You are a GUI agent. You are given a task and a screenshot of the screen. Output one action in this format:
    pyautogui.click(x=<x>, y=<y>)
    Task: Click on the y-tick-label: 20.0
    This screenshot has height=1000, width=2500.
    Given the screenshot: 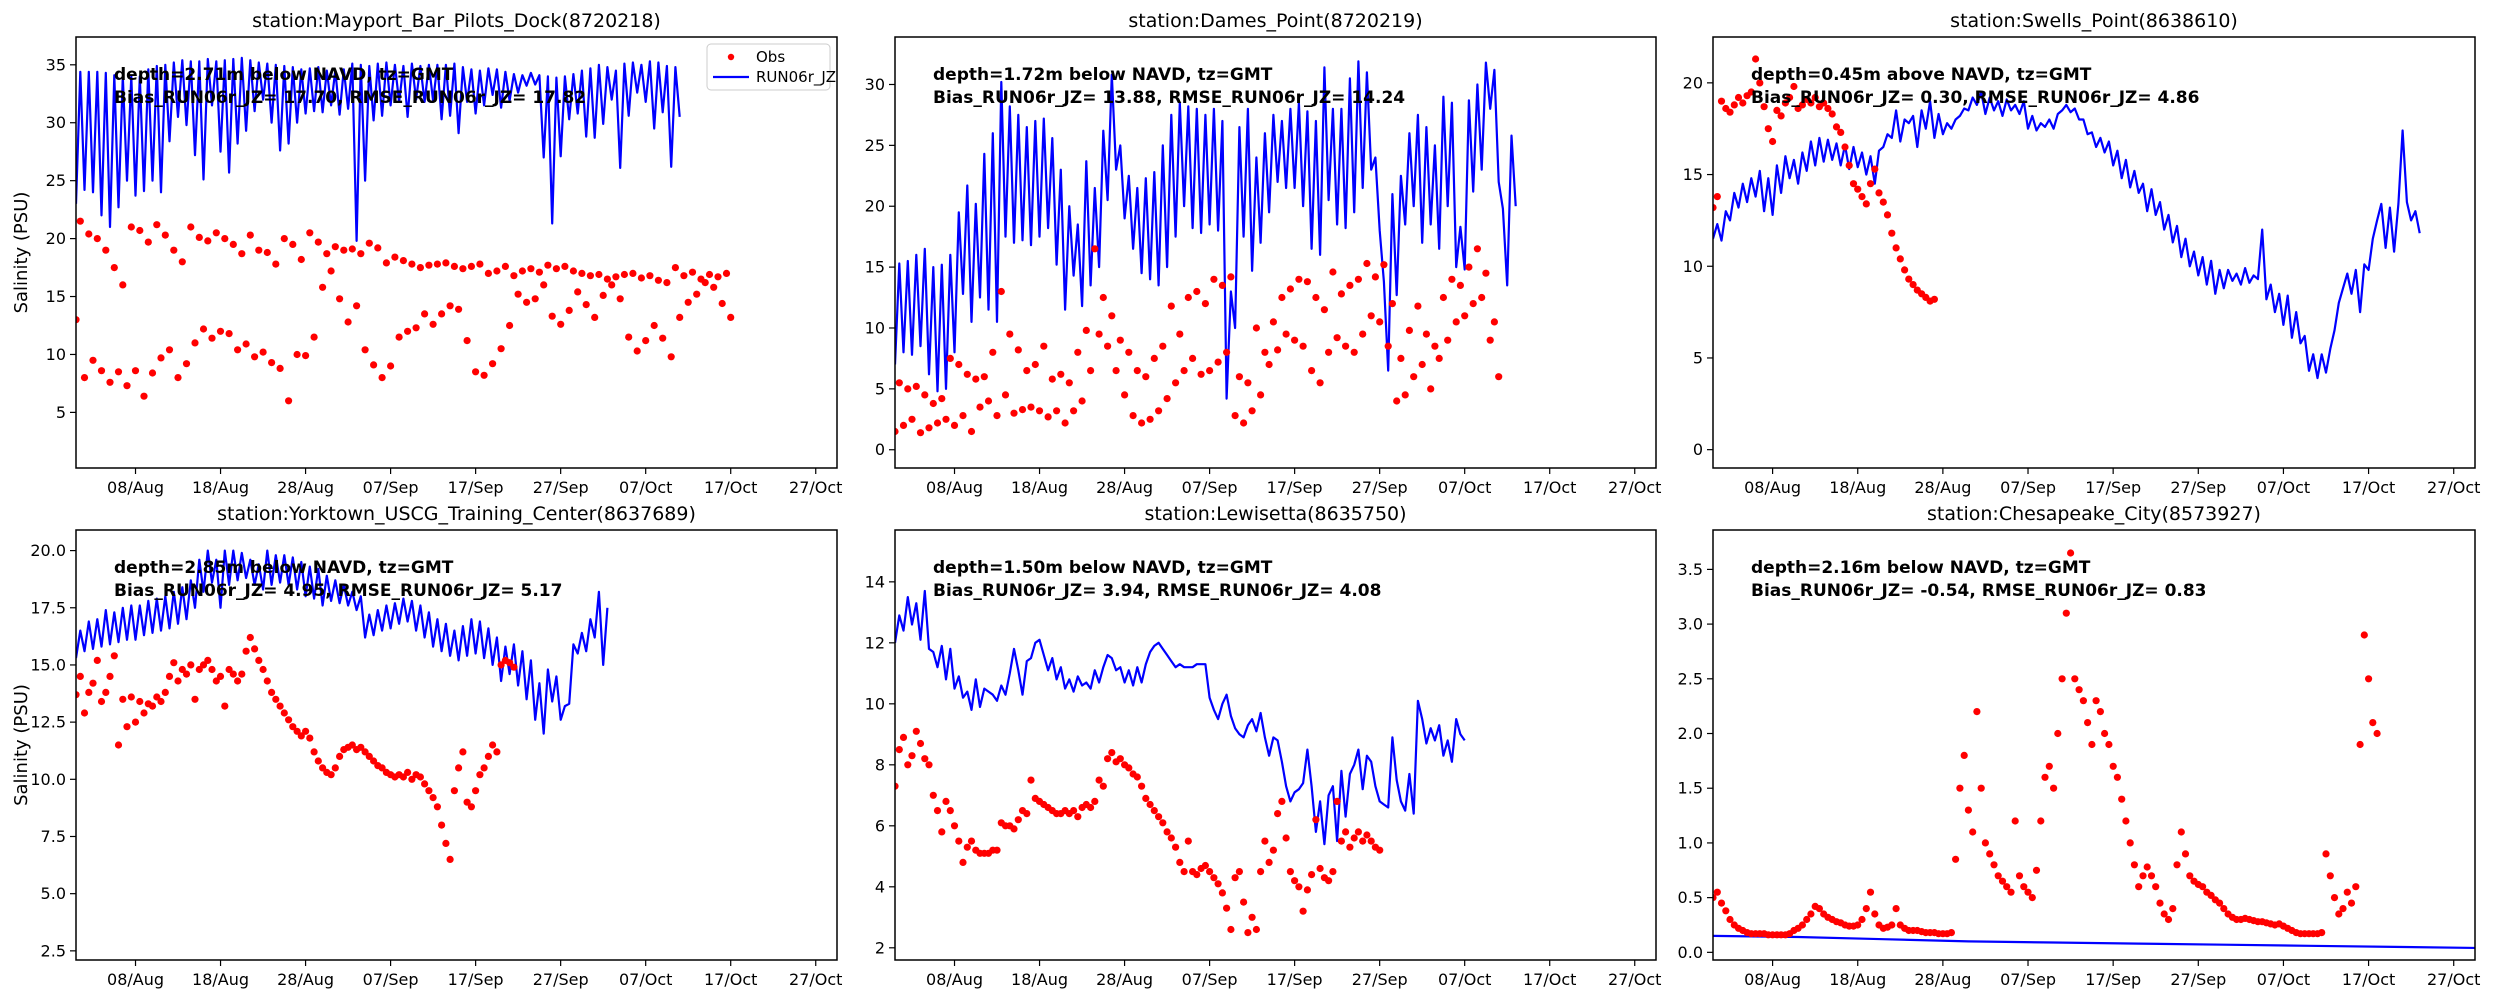 What is the action you would take?
    pyautogui.click(x=48, y=550)
    